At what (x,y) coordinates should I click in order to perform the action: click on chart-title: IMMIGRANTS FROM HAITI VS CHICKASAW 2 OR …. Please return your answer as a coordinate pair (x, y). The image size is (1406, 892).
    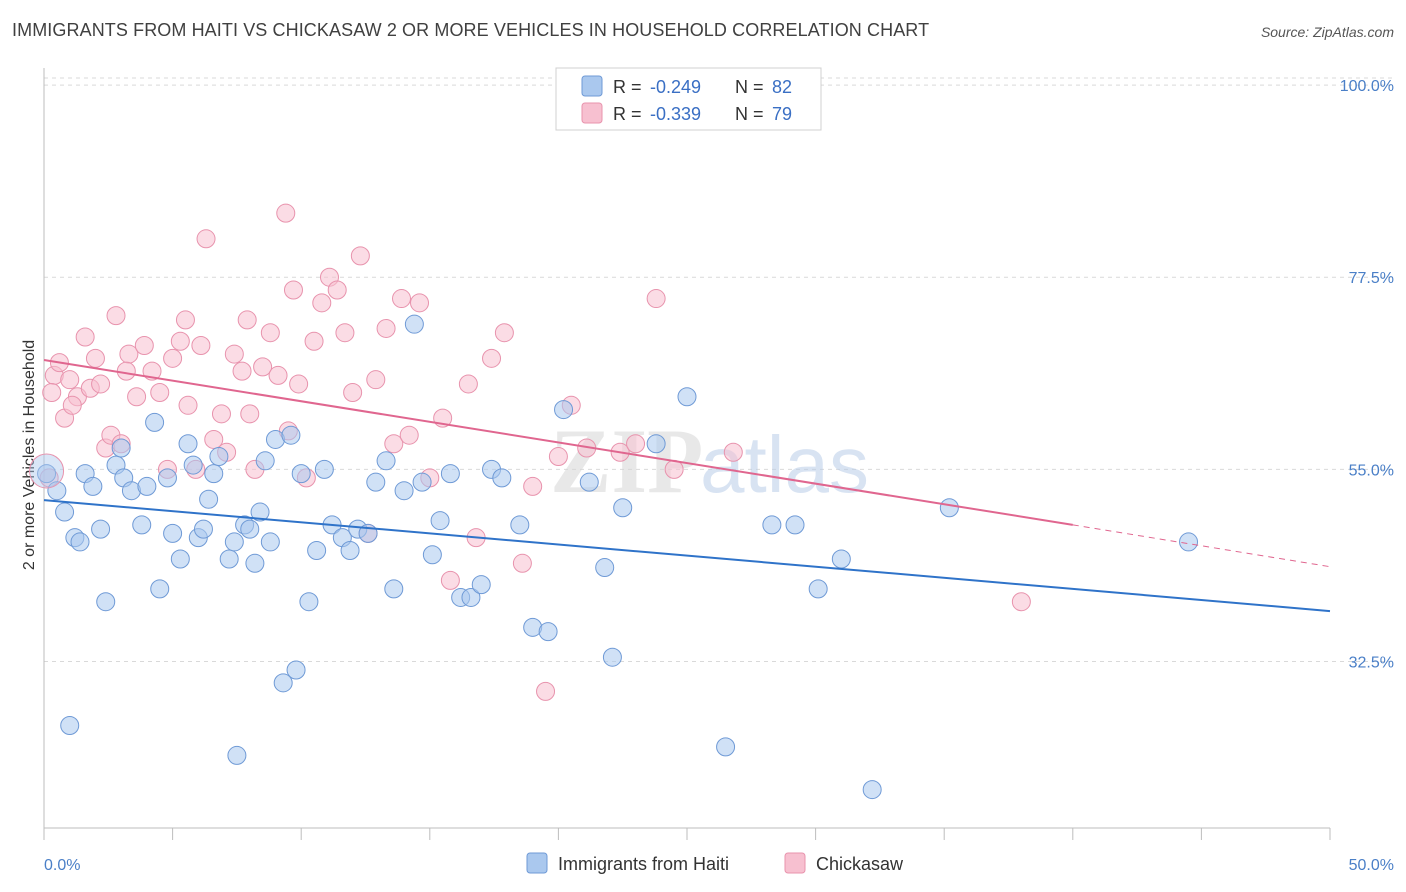
    Looking at the image, I should click on (471, 30).